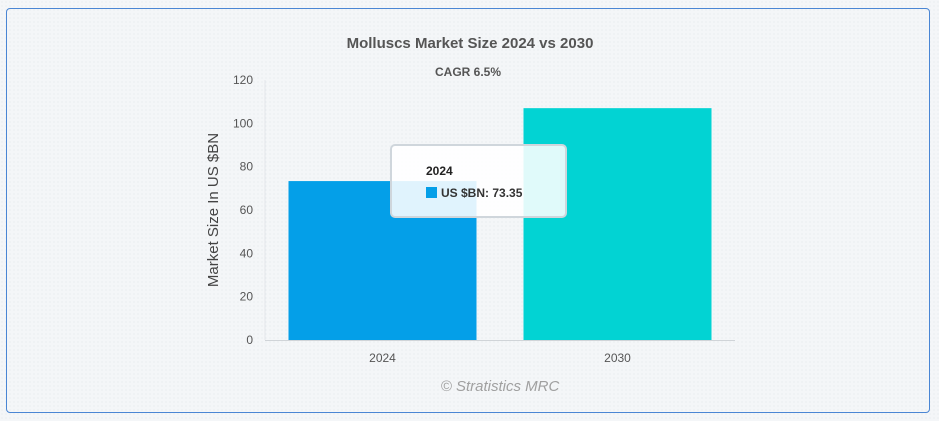  I want to click on x-tick-label: 2024, so click(382, 358).